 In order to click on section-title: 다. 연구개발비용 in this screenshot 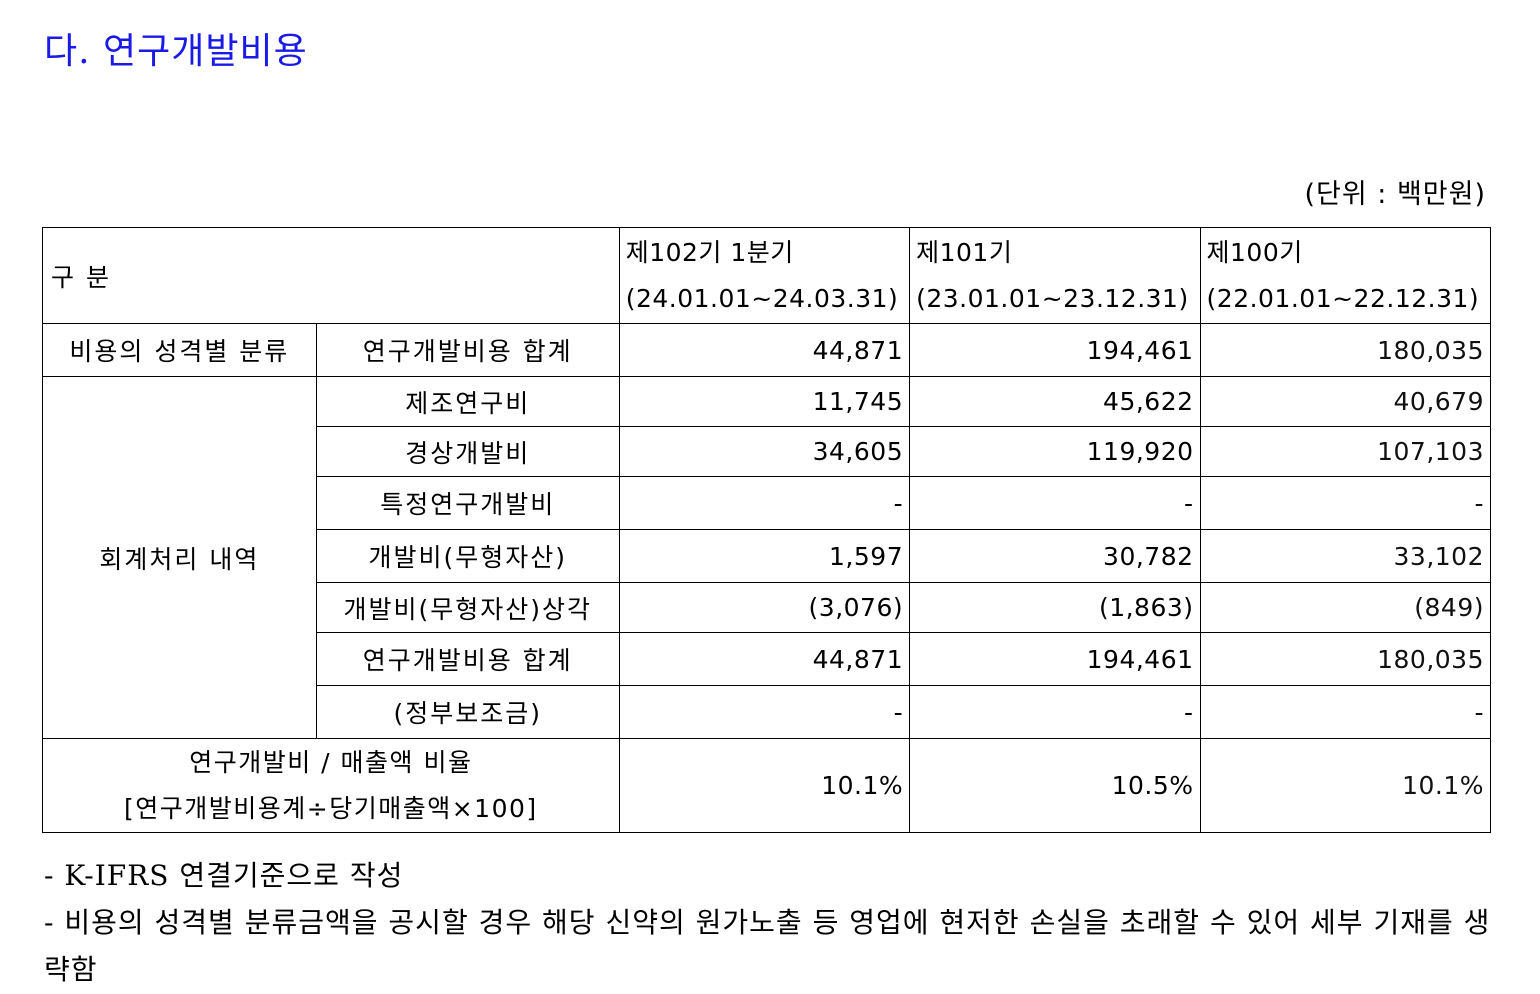, I will do `click(176, 51)`.